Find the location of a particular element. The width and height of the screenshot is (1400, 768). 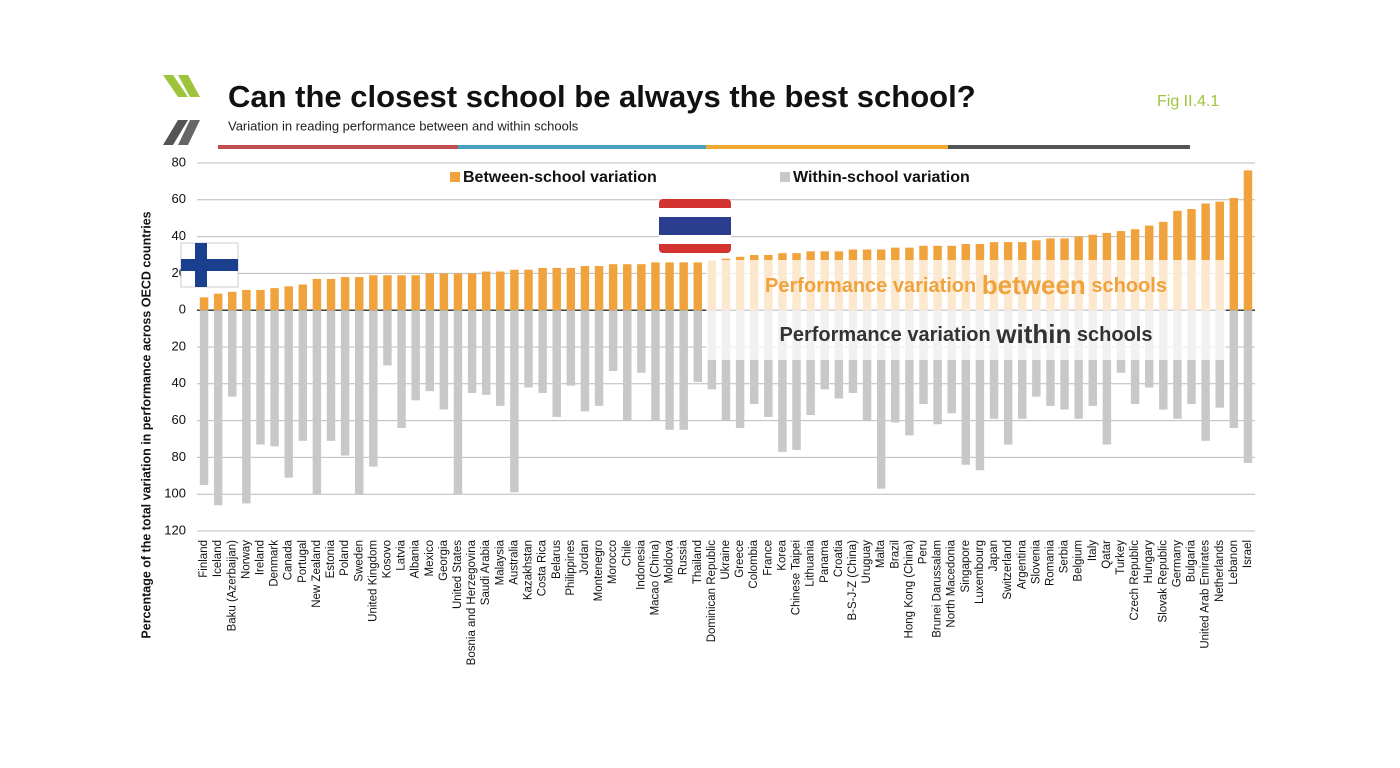

x-tick-label: Luxembourg is located at coordinates (980, 572).